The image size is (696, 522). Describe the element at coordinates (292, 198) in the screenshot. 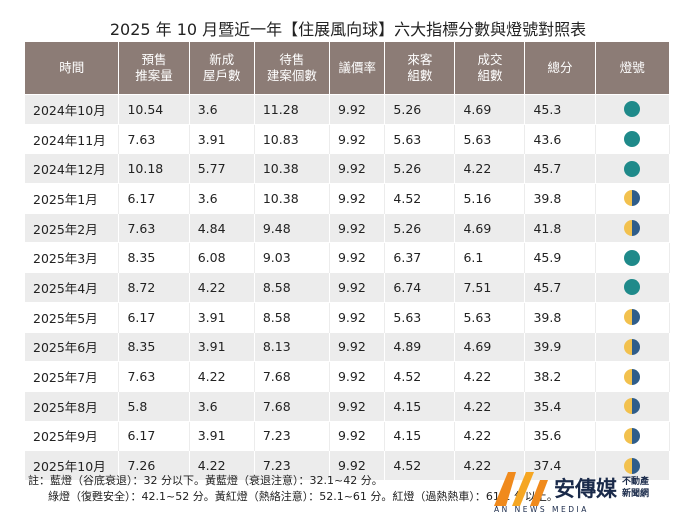

I see `cell: 10.38` at that location.